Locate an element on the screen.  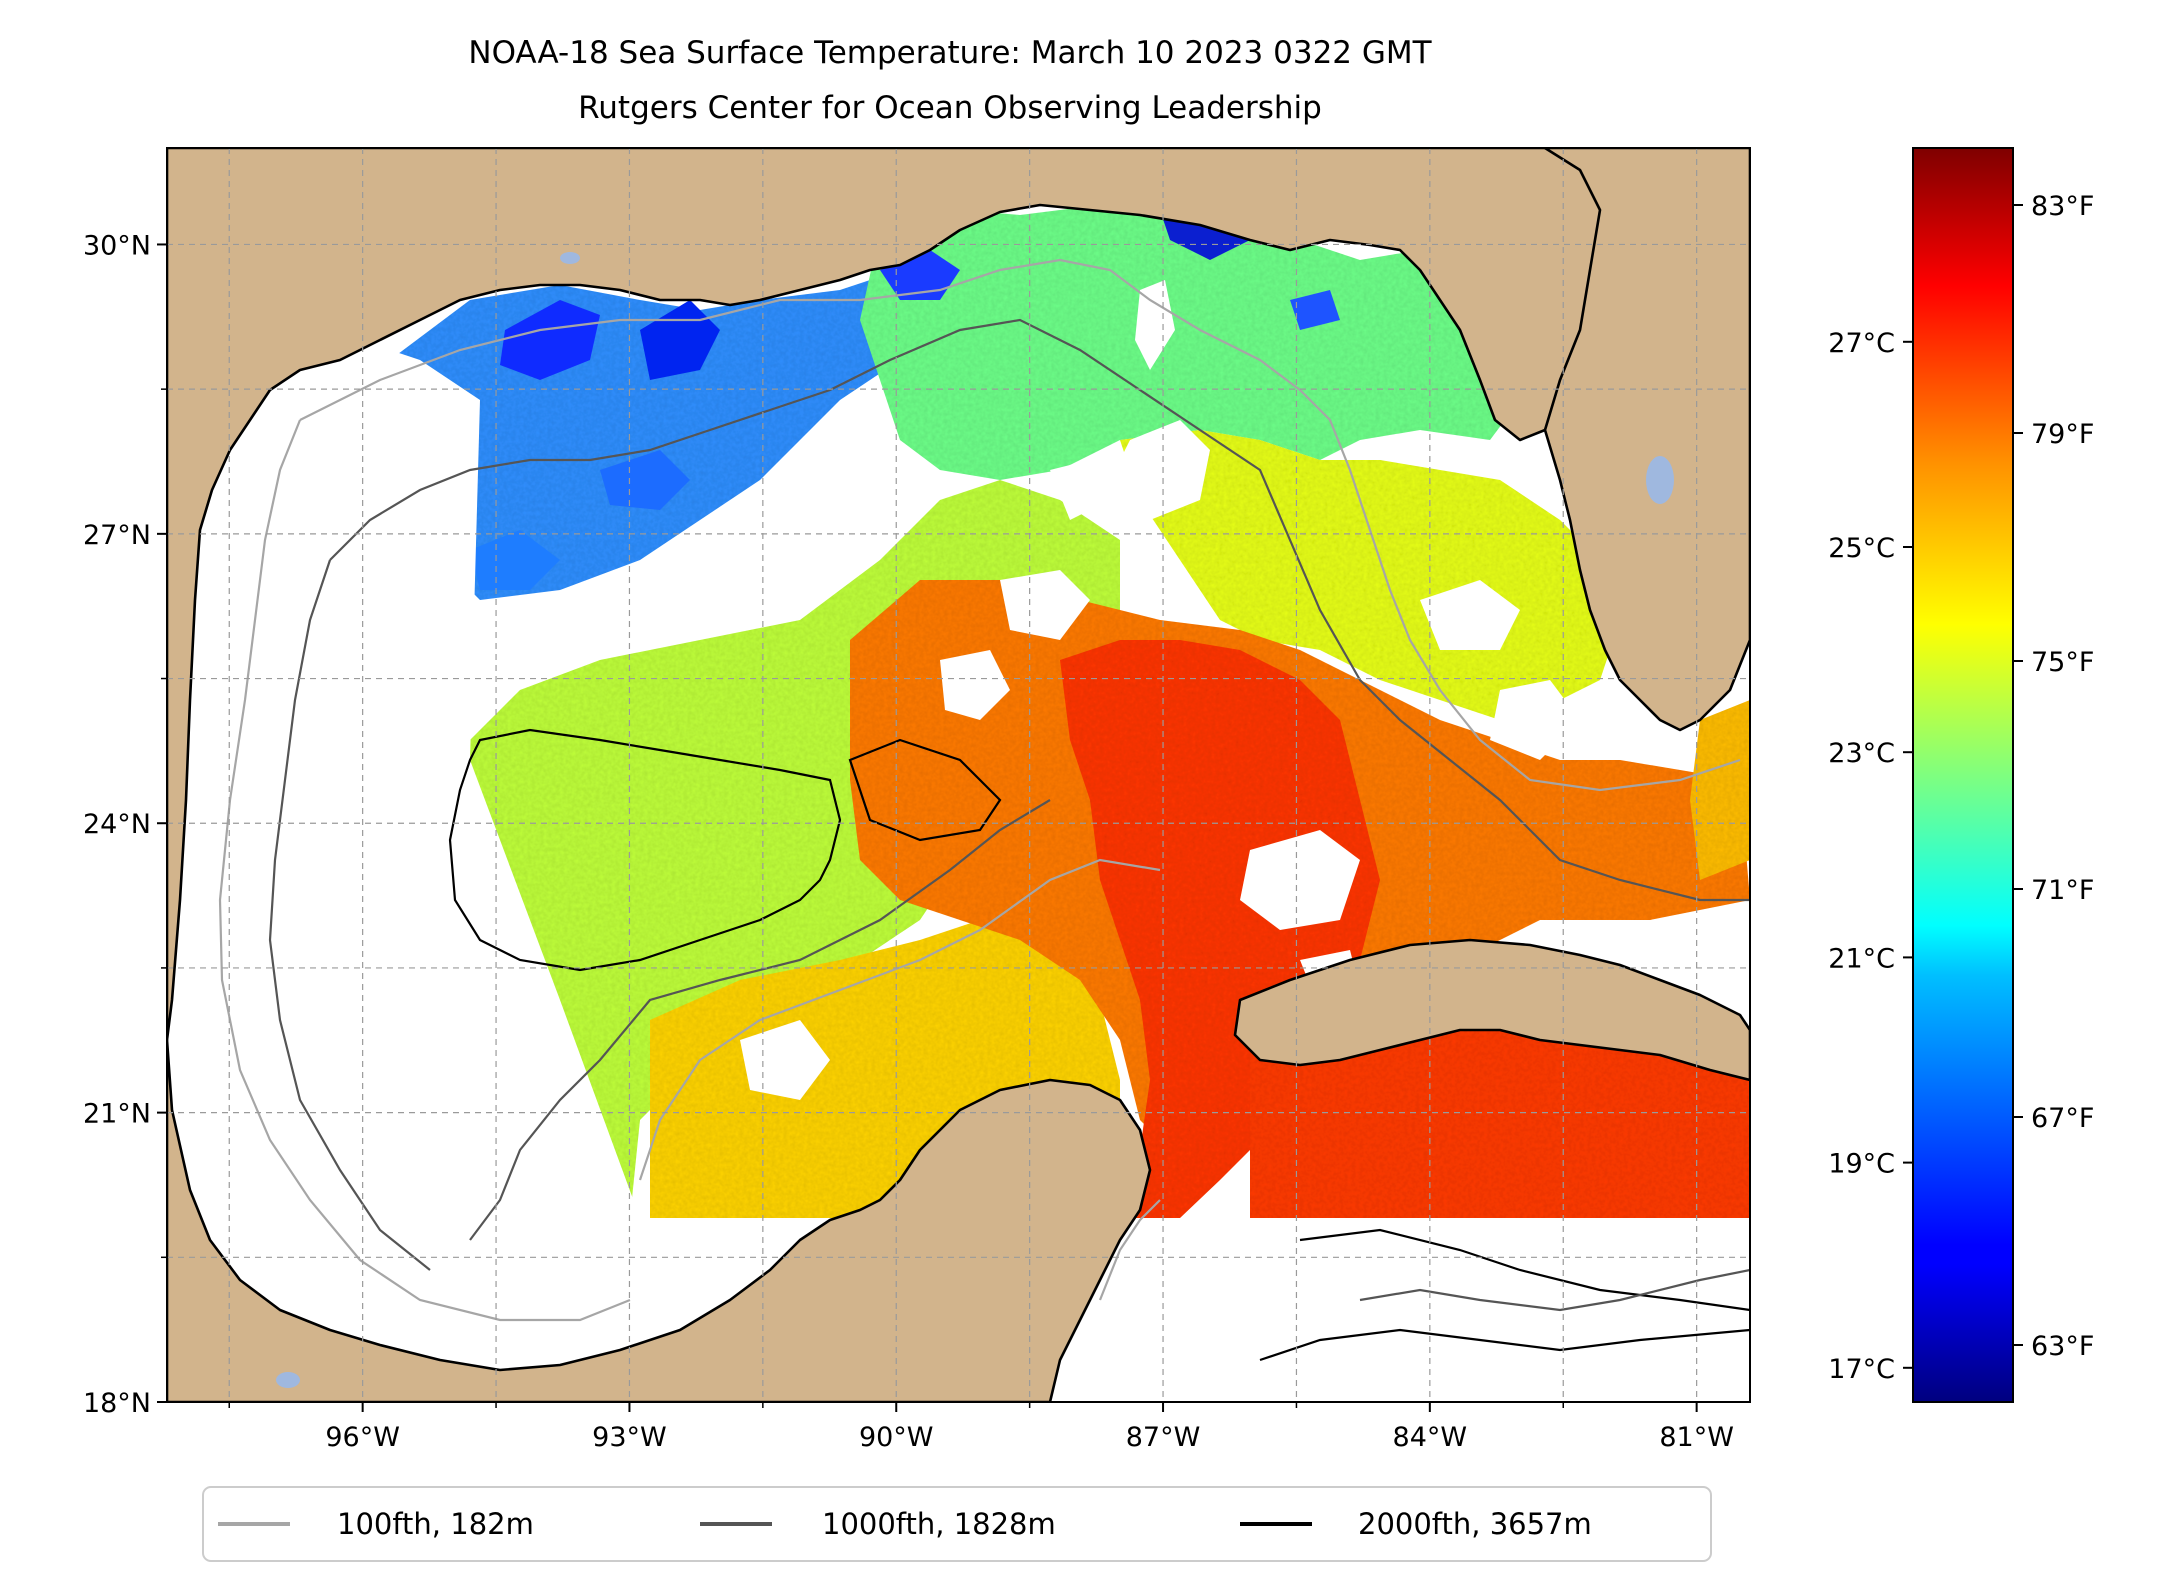
colorbar-c-tick-label: 23°C is located at coordinates (1861, 753).